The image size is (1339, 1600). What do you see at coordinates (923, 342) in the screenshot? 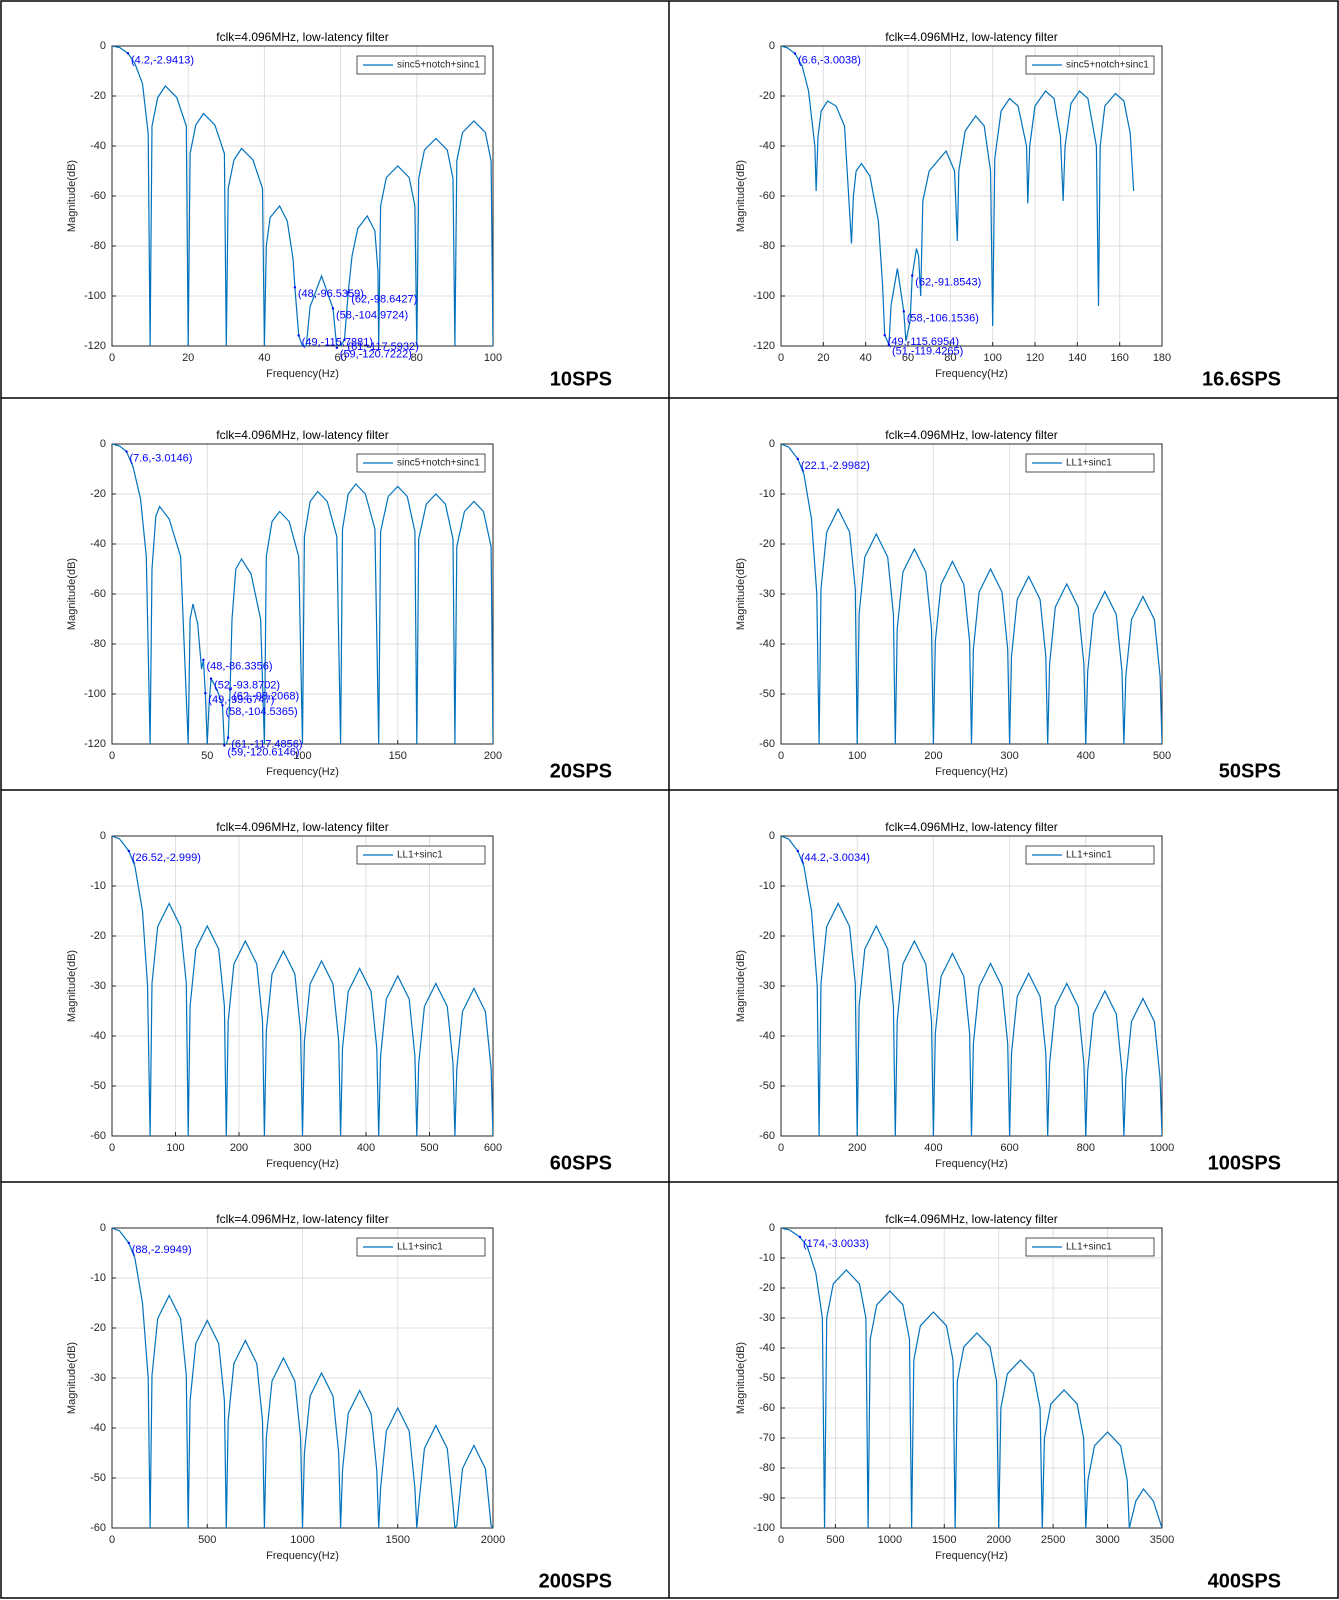
I see `datatip-label: (49,-115.6954)` at bounding box center [923, 342].